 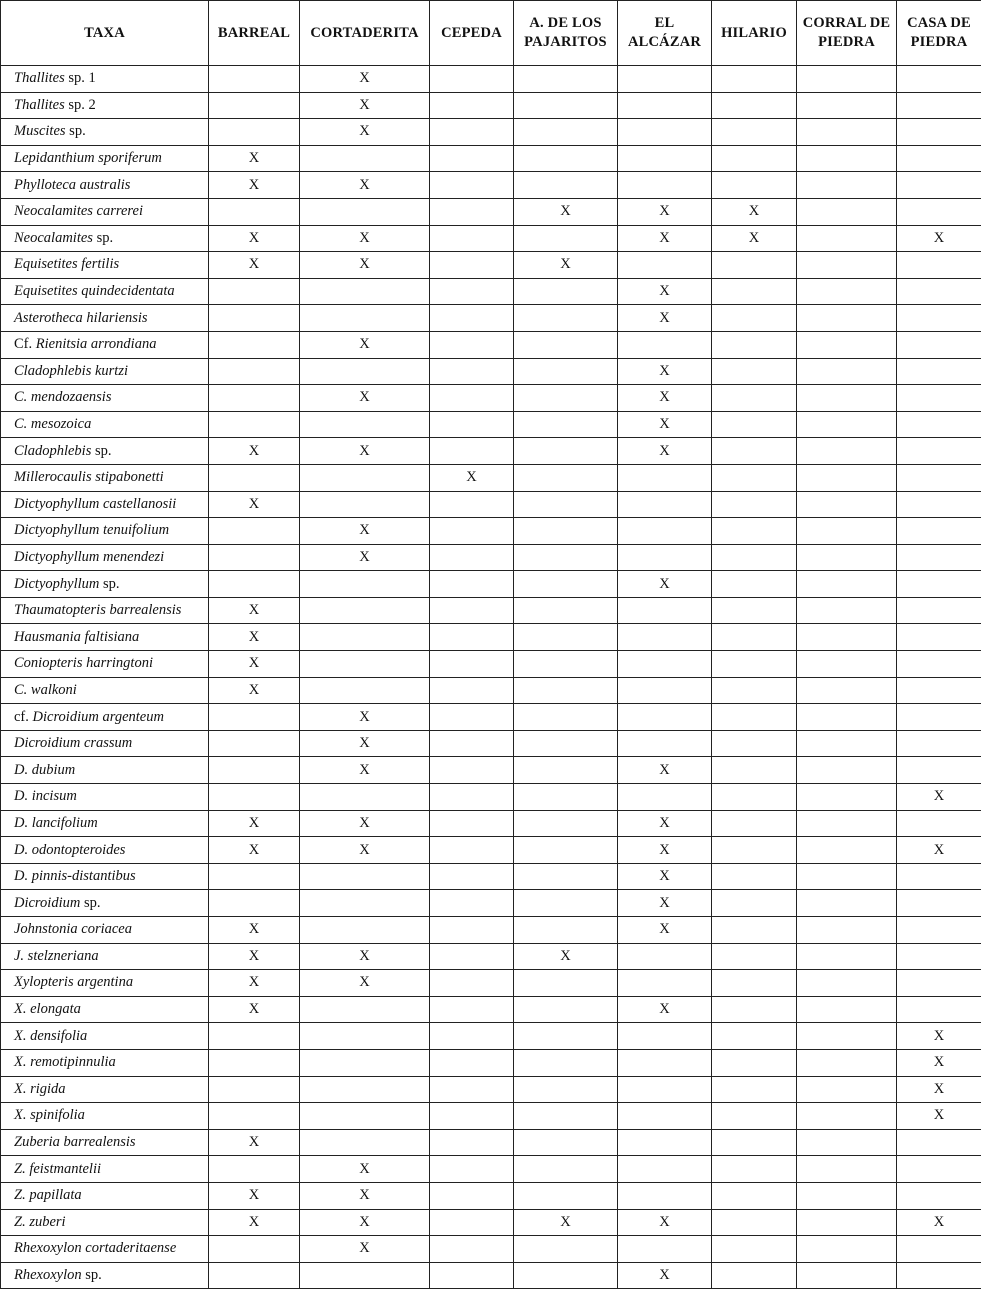 I want to click on table-row: Equisetites fertilis X X X, so click(x=490, y=265).